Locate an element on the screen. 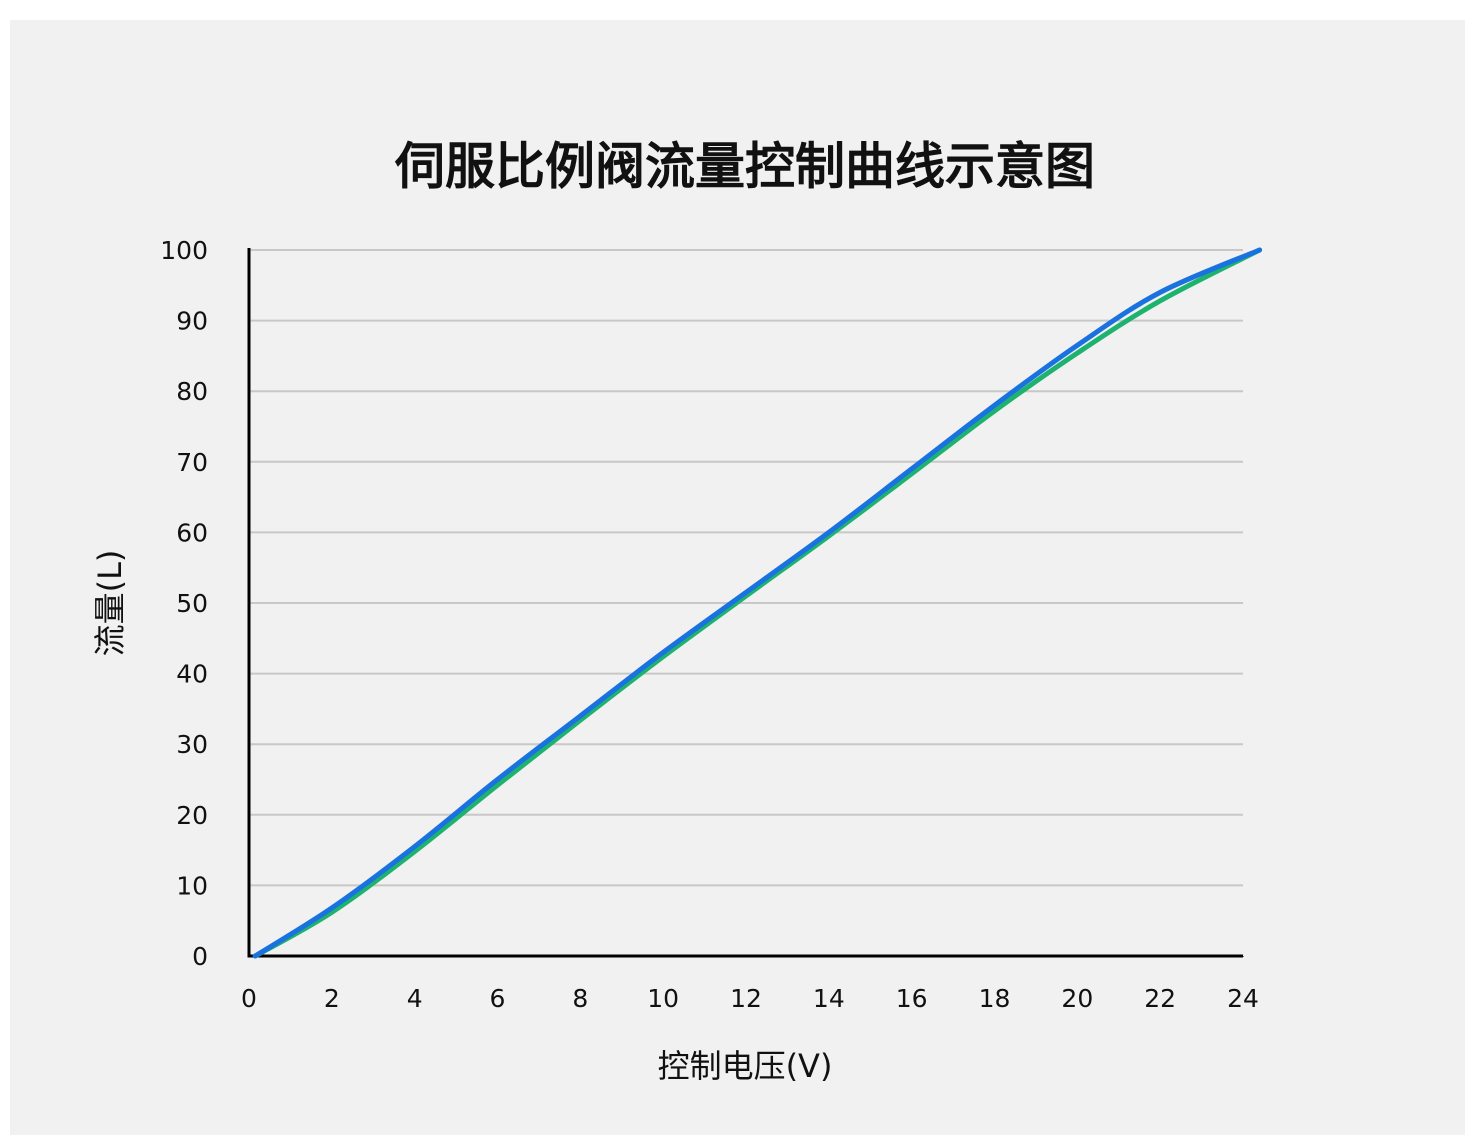  y-tick-label: 70 is located at coordinates (192, 462).